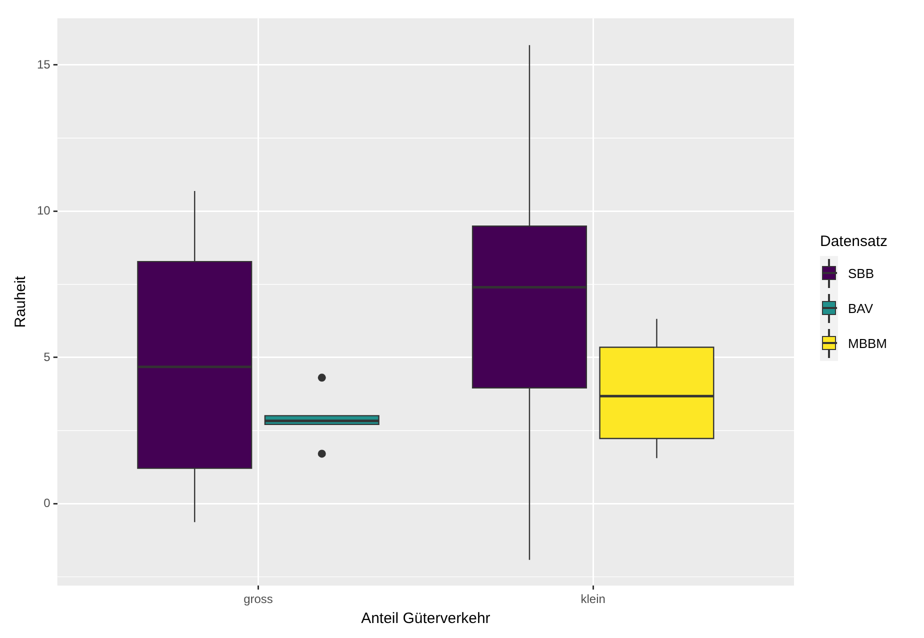  What do you see at coordinates (861, 308) in the screenshot?
I see `legend-label: BAV` at bounding box center [861, 308].